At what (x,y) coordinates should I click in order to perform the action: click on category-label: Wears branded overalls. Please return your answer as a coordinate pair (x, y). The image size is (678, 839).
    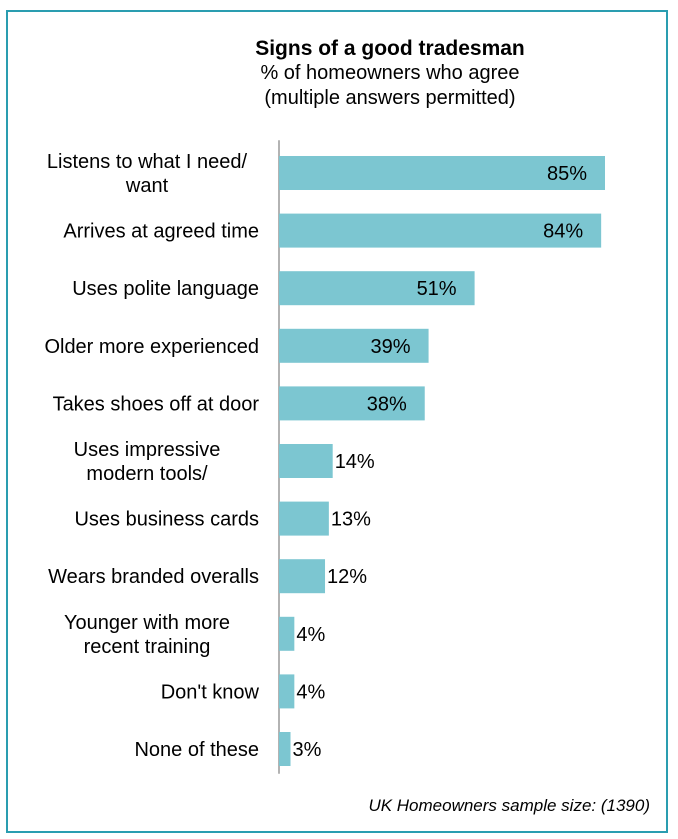
    Looking at the image, I should click on (153, 577).